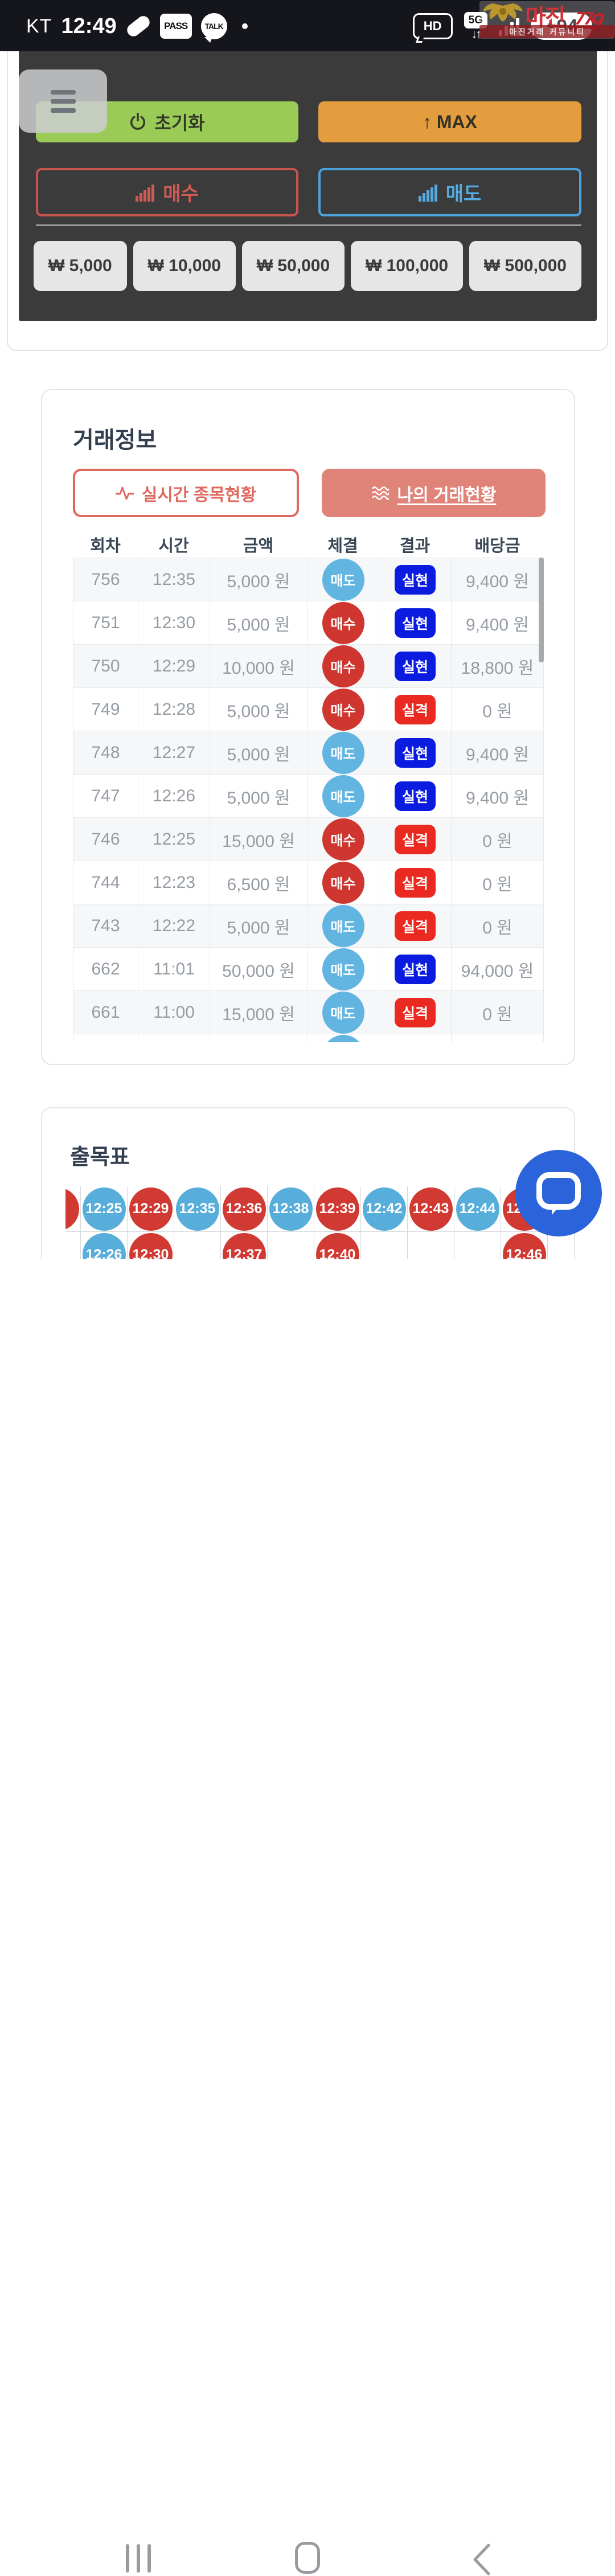 This screenshot has height=2576, width=615. Describe the element at coordinates (184, 266) in the screenshot. I see `amount-button-10000: ₩ 10,000` at that location.